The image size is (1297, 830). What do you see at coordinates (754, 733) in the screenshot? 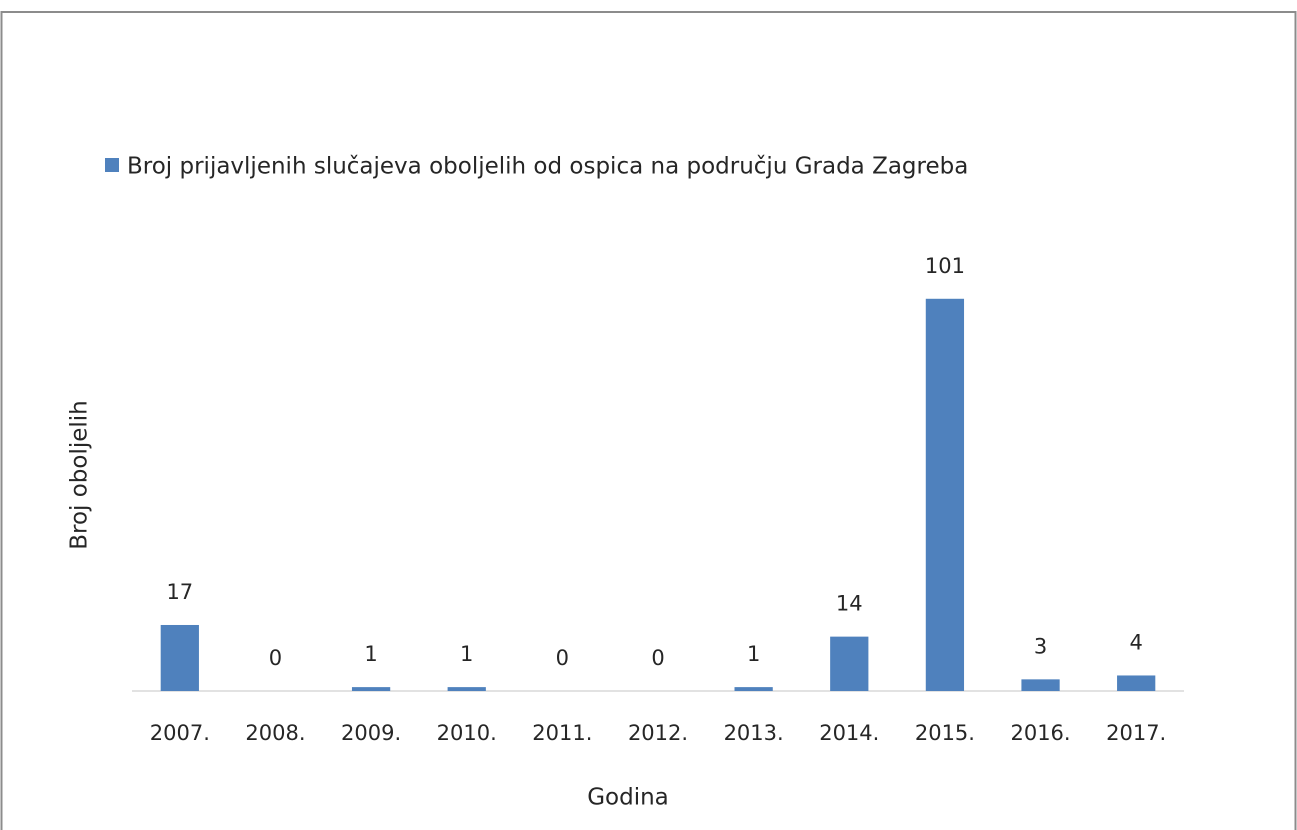
I see `x-tick-label: 2013.` at bounding box center [754, 733].